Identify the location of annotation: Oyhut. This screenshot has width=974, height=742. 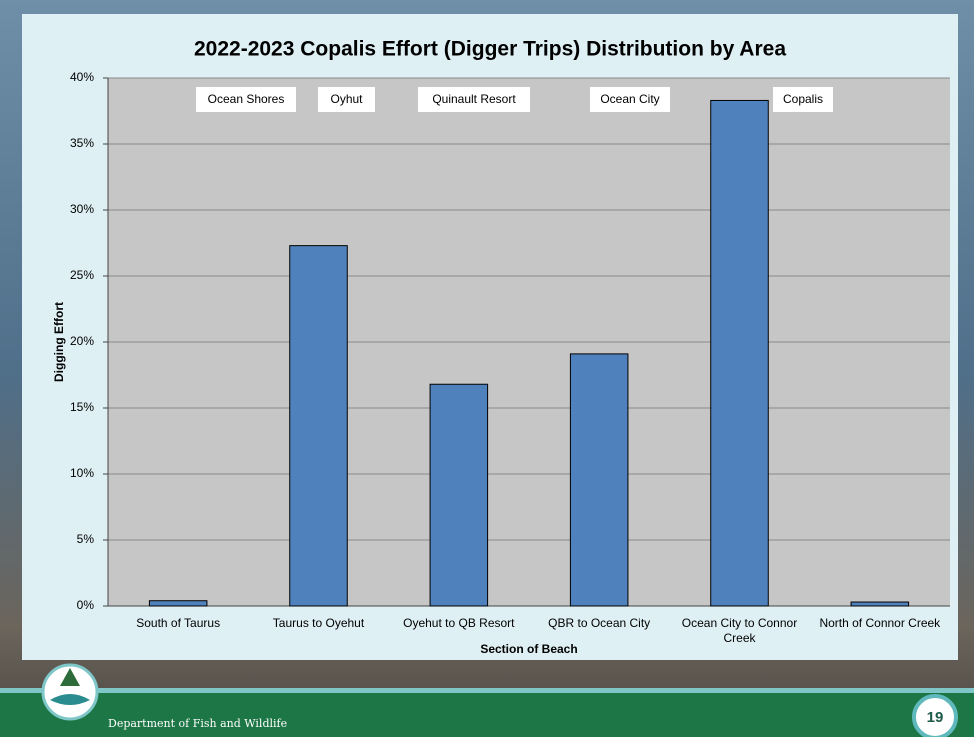
(346, 99).